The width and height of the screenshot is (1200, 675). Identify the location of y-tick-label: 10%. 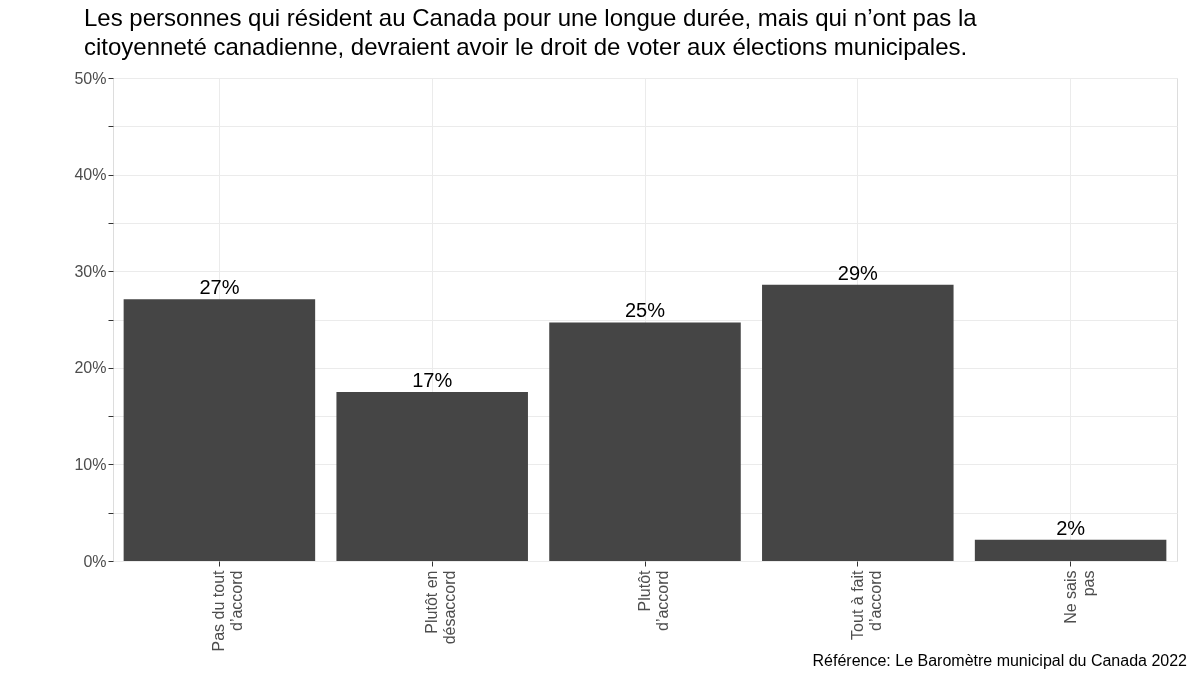
(90, 464).